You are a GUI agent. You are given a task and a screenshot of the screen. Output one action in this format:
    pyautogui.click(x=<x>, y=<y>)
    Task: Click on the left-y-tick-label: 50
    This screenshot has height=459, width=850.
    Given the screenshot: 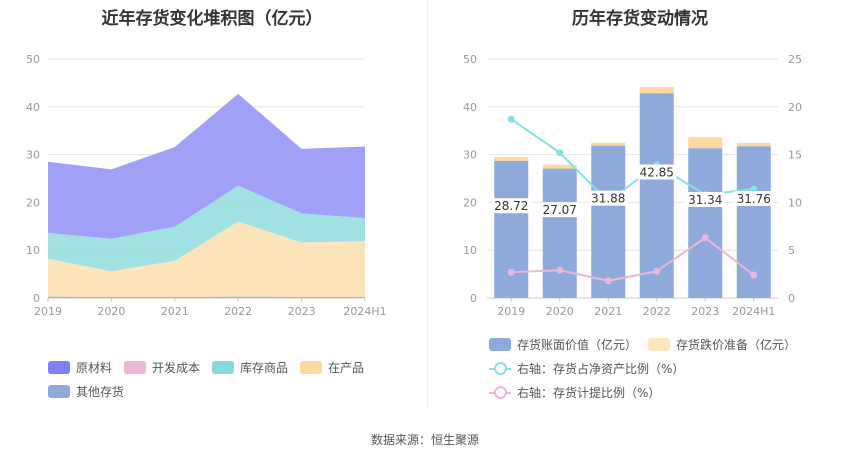 What is the action you would take?
    pyautogui.click(x=33, y=59)
    